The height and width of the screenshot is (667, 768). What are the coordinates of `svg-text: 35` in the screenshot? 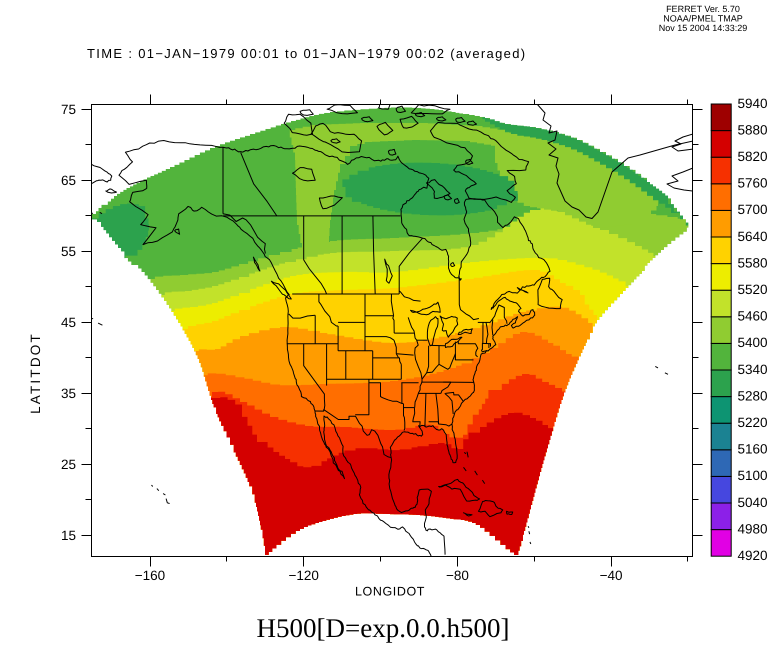 It's located at (68, 393).